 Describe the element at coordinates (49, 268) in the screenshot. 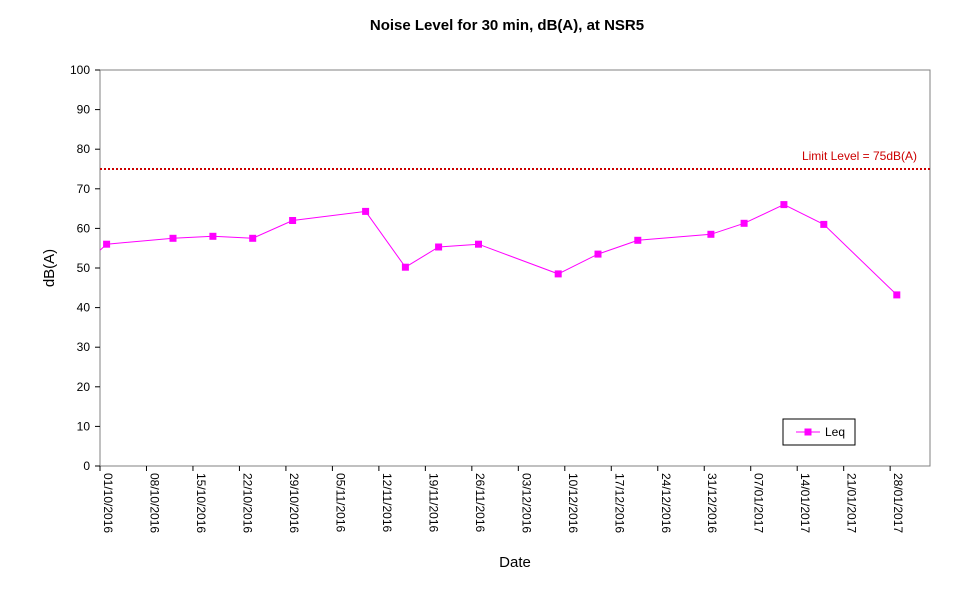

I see `y-axis-label: dB(A)` at that location.